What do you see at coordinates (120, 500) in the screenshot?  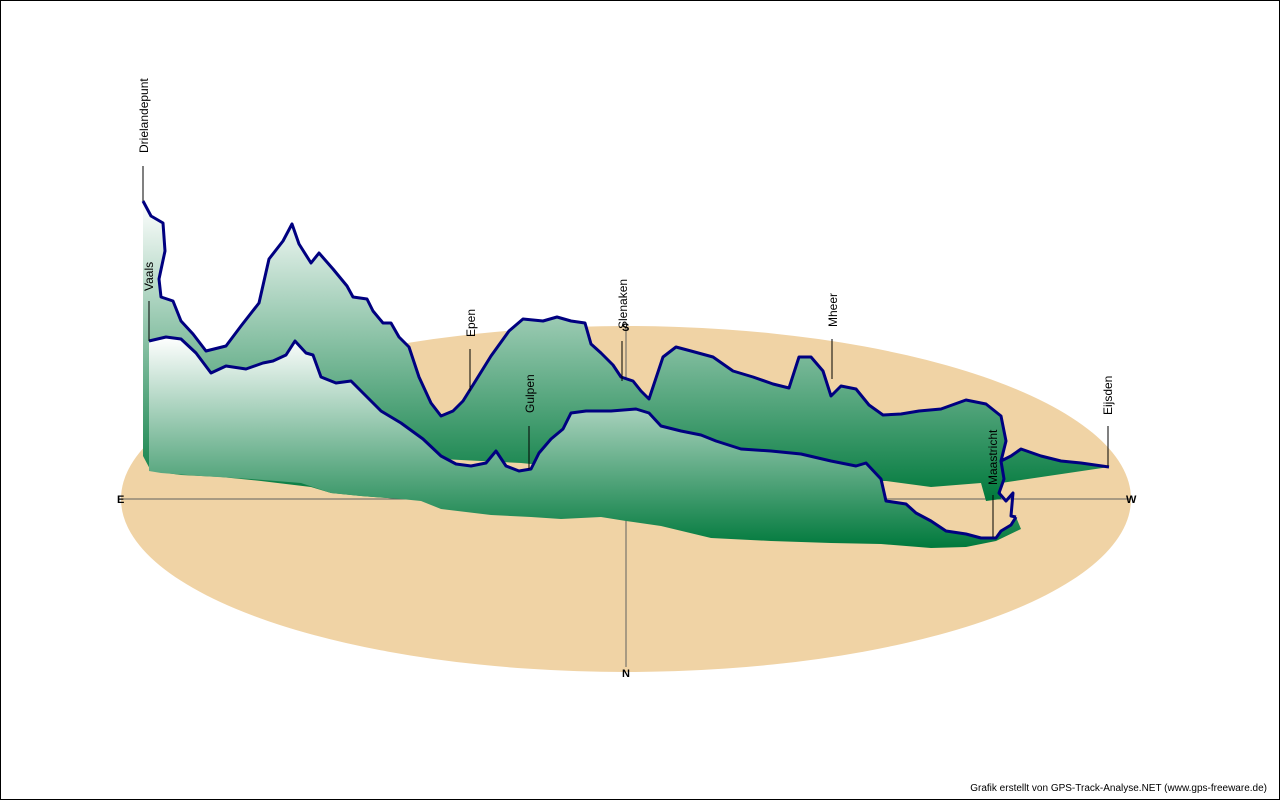 I see `compass-east-label: E` at bounding box center [120, 500].